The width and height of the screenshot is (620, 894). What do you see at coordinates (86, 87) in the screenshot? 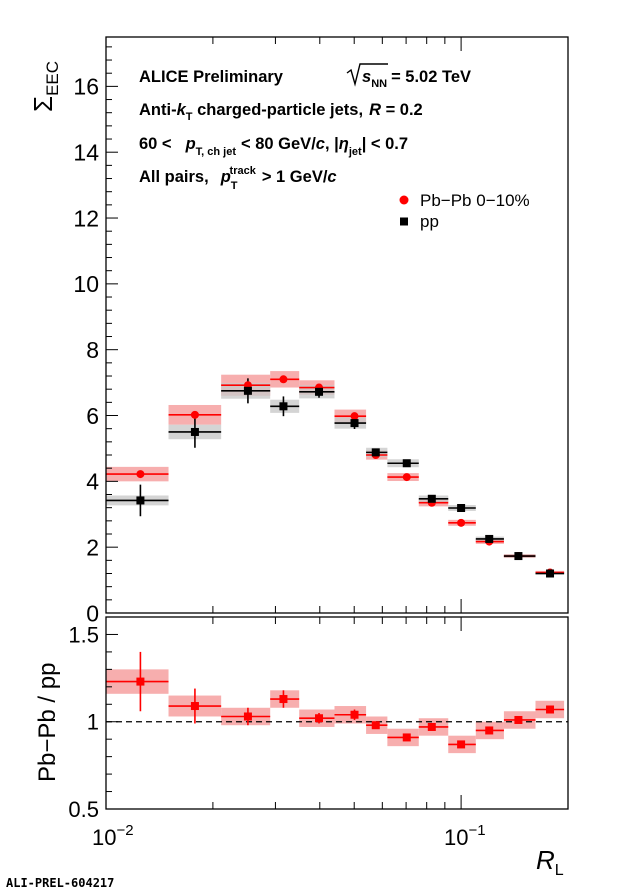
I see `y-tick-label: 16` at bounding box center [86, 87].